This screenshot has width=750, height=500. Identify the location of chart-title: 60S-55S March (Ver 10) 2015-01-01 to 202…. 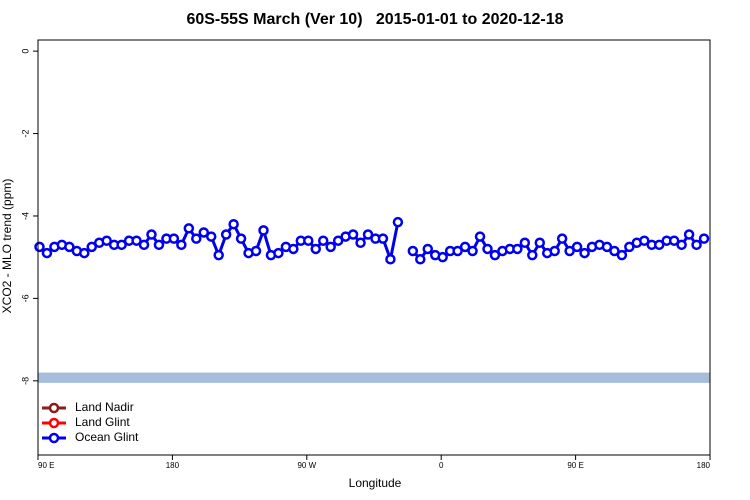
(374, 19).